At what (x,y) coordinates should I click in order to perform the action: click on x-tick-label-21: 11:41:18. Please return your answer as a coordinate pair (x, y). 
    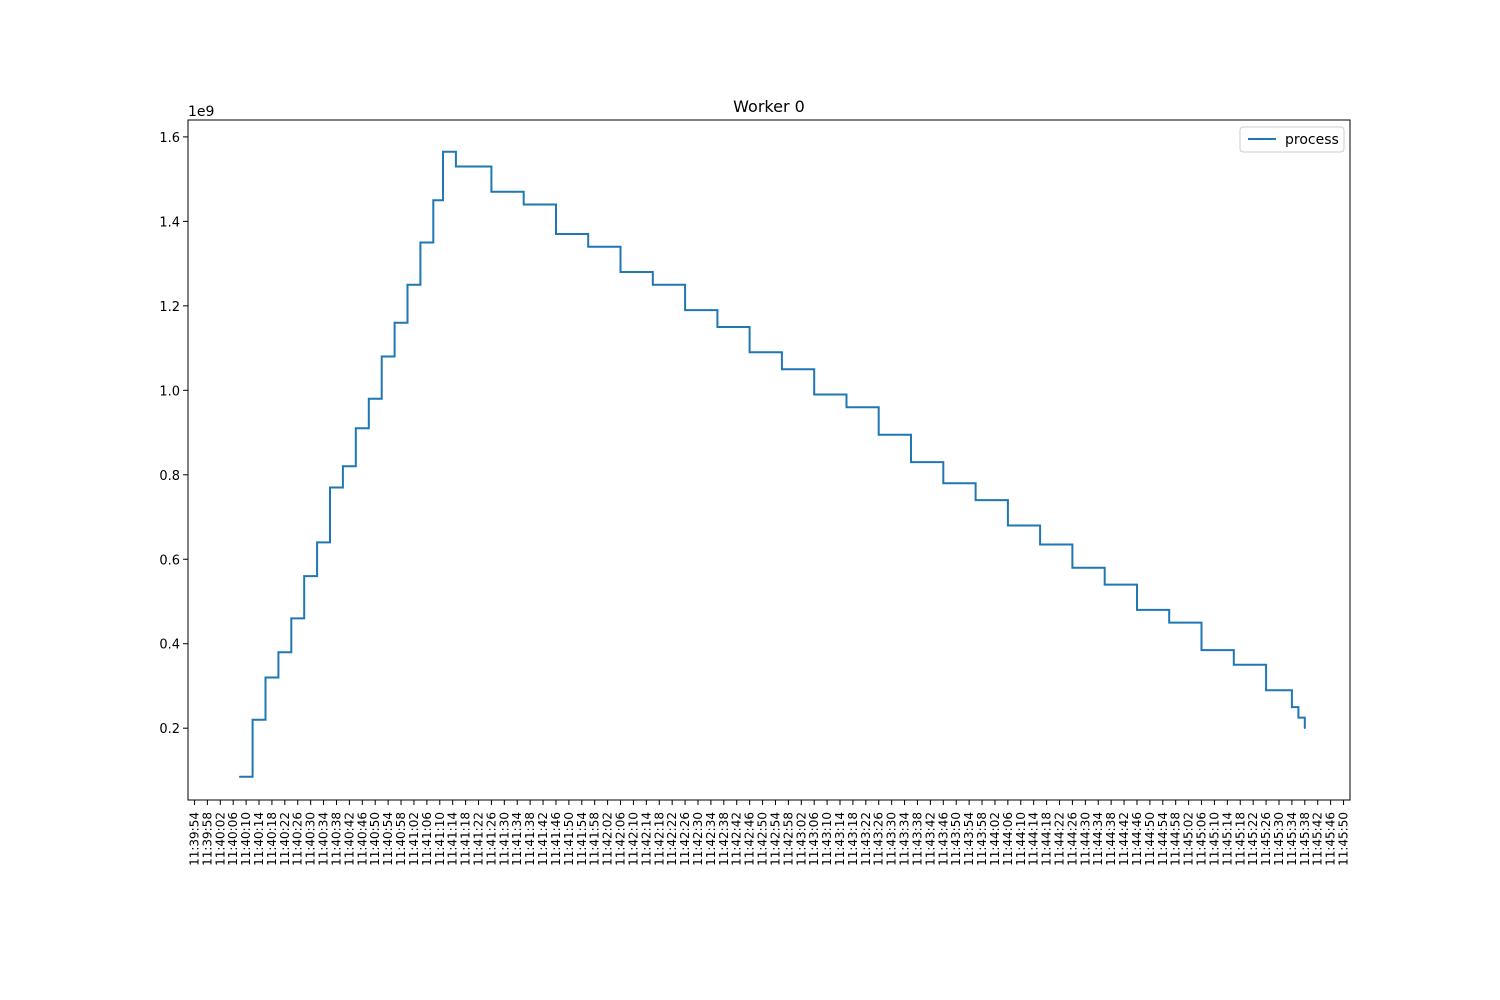
    Looking at the image, I should click on (466, 839).